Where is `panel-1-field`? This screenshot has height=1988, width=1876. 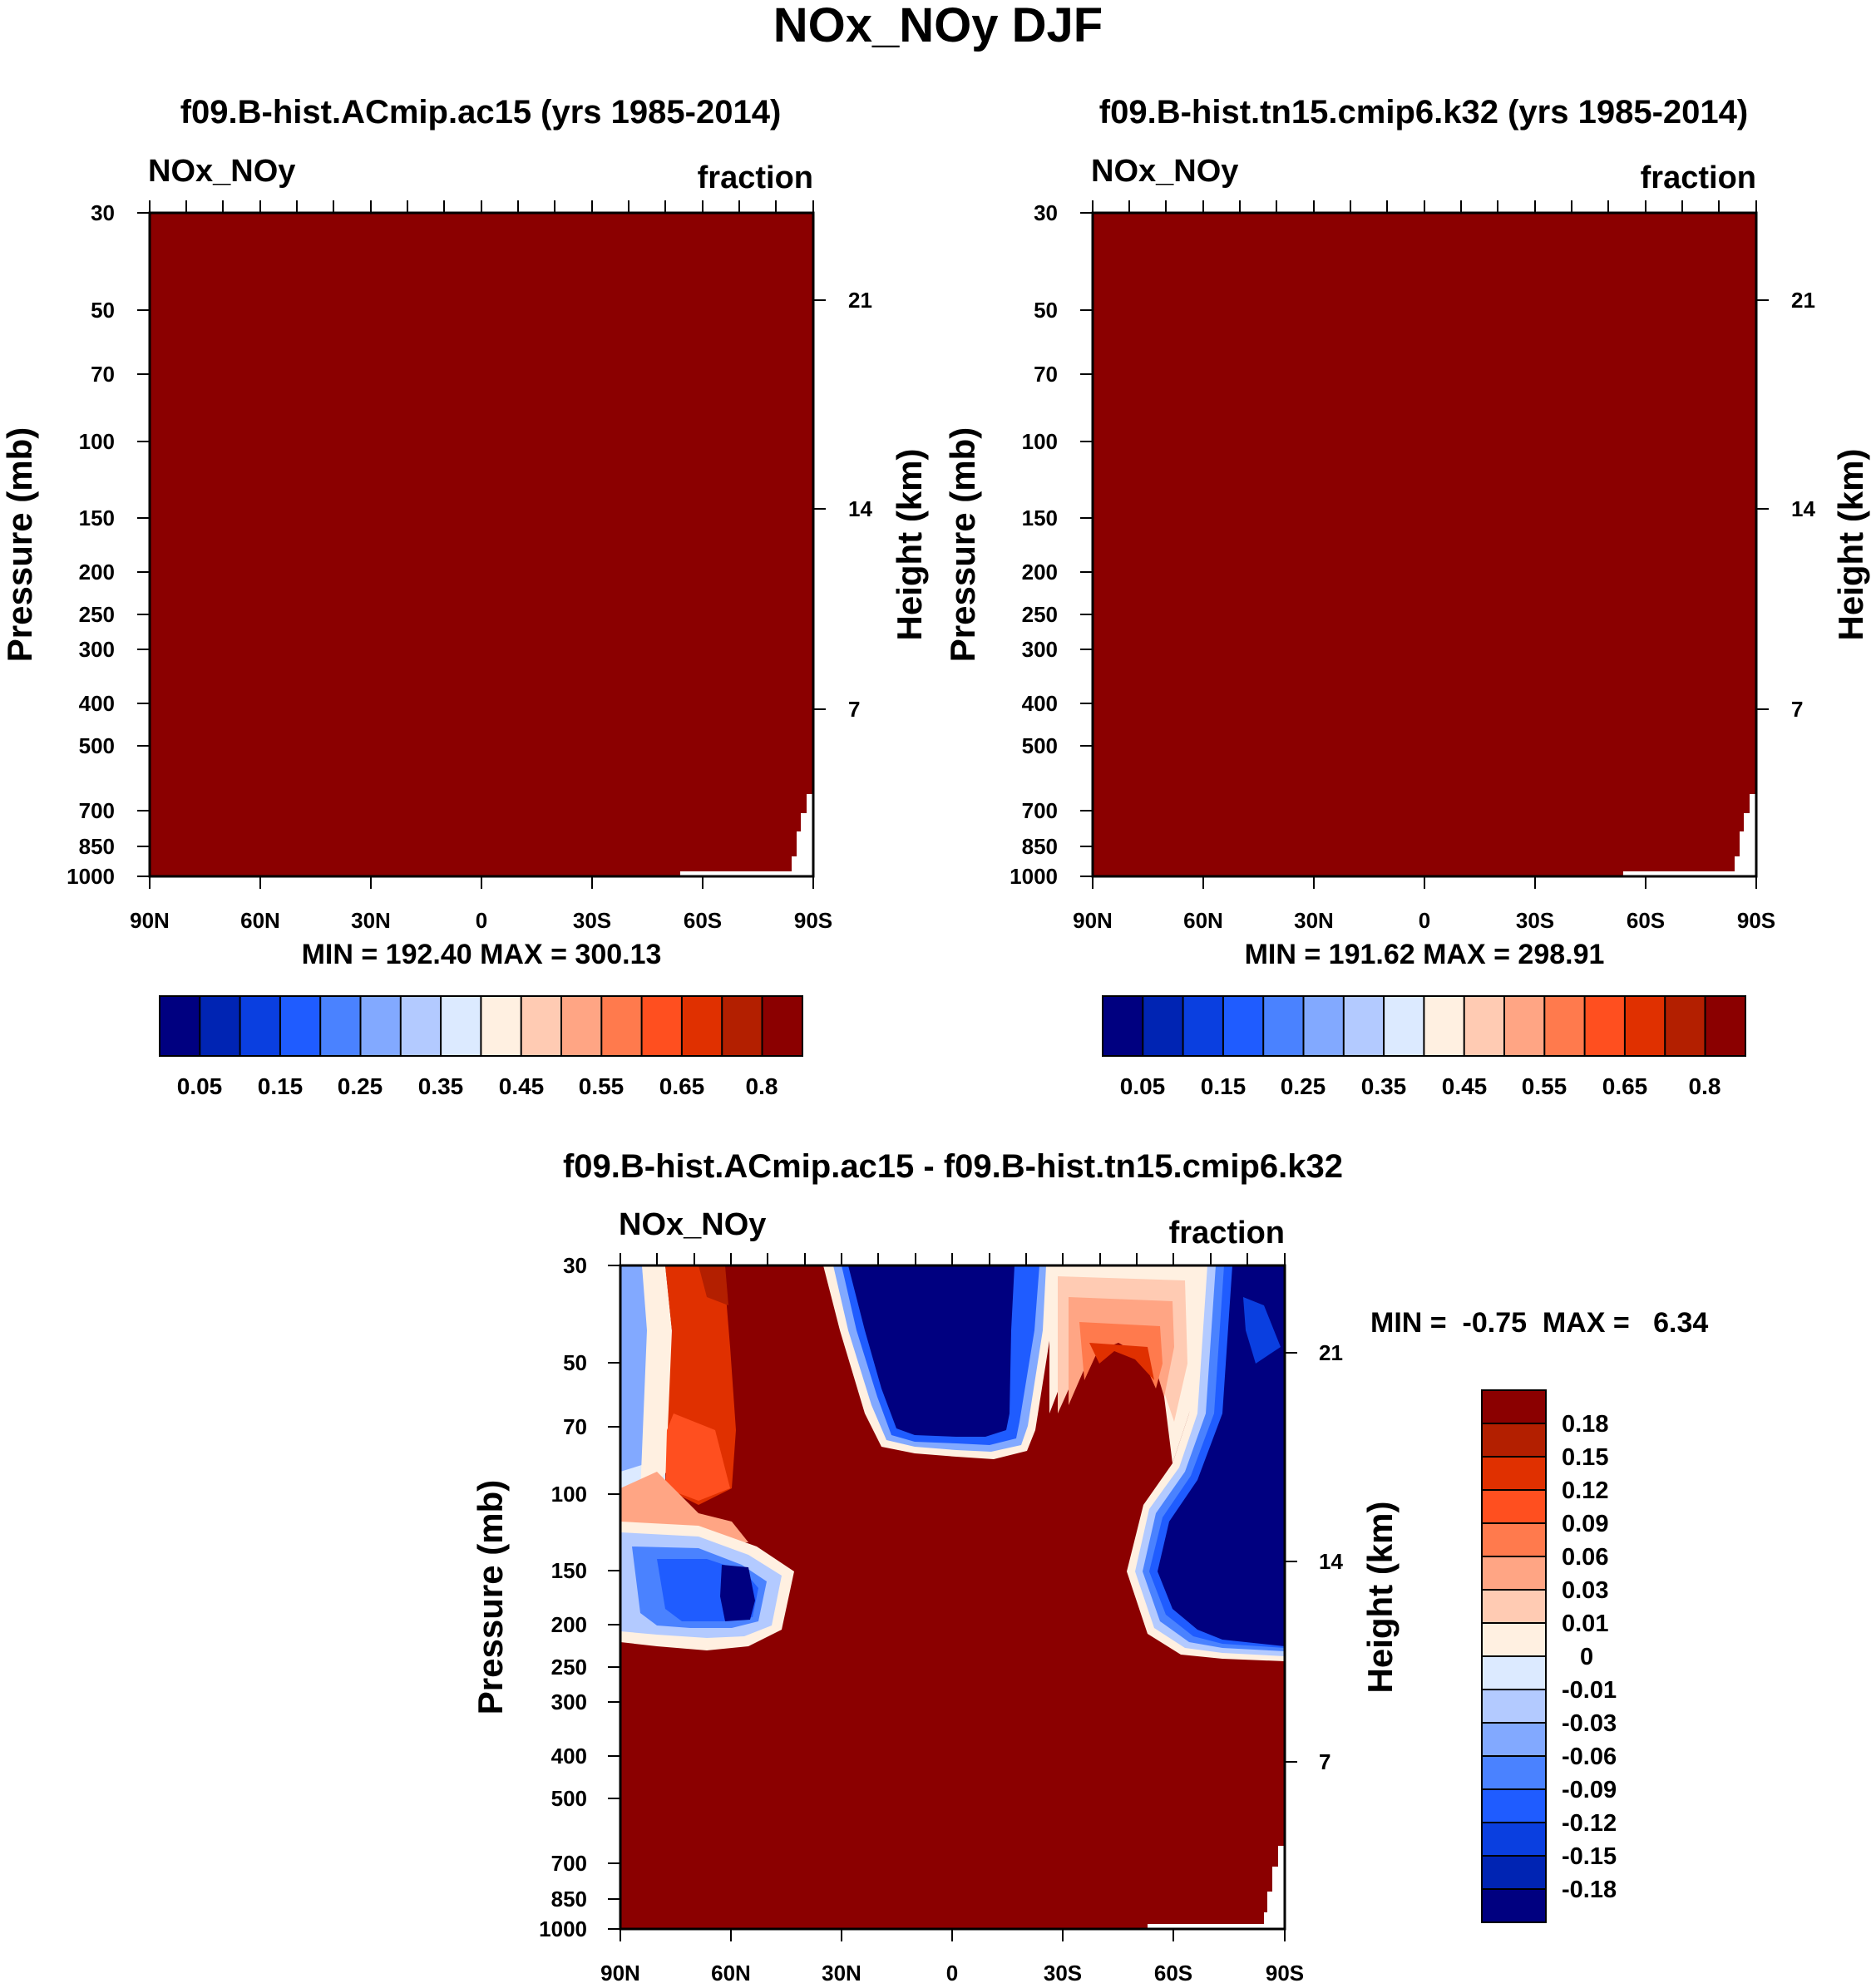 panel-1-field is located at coordinates (482, 544).